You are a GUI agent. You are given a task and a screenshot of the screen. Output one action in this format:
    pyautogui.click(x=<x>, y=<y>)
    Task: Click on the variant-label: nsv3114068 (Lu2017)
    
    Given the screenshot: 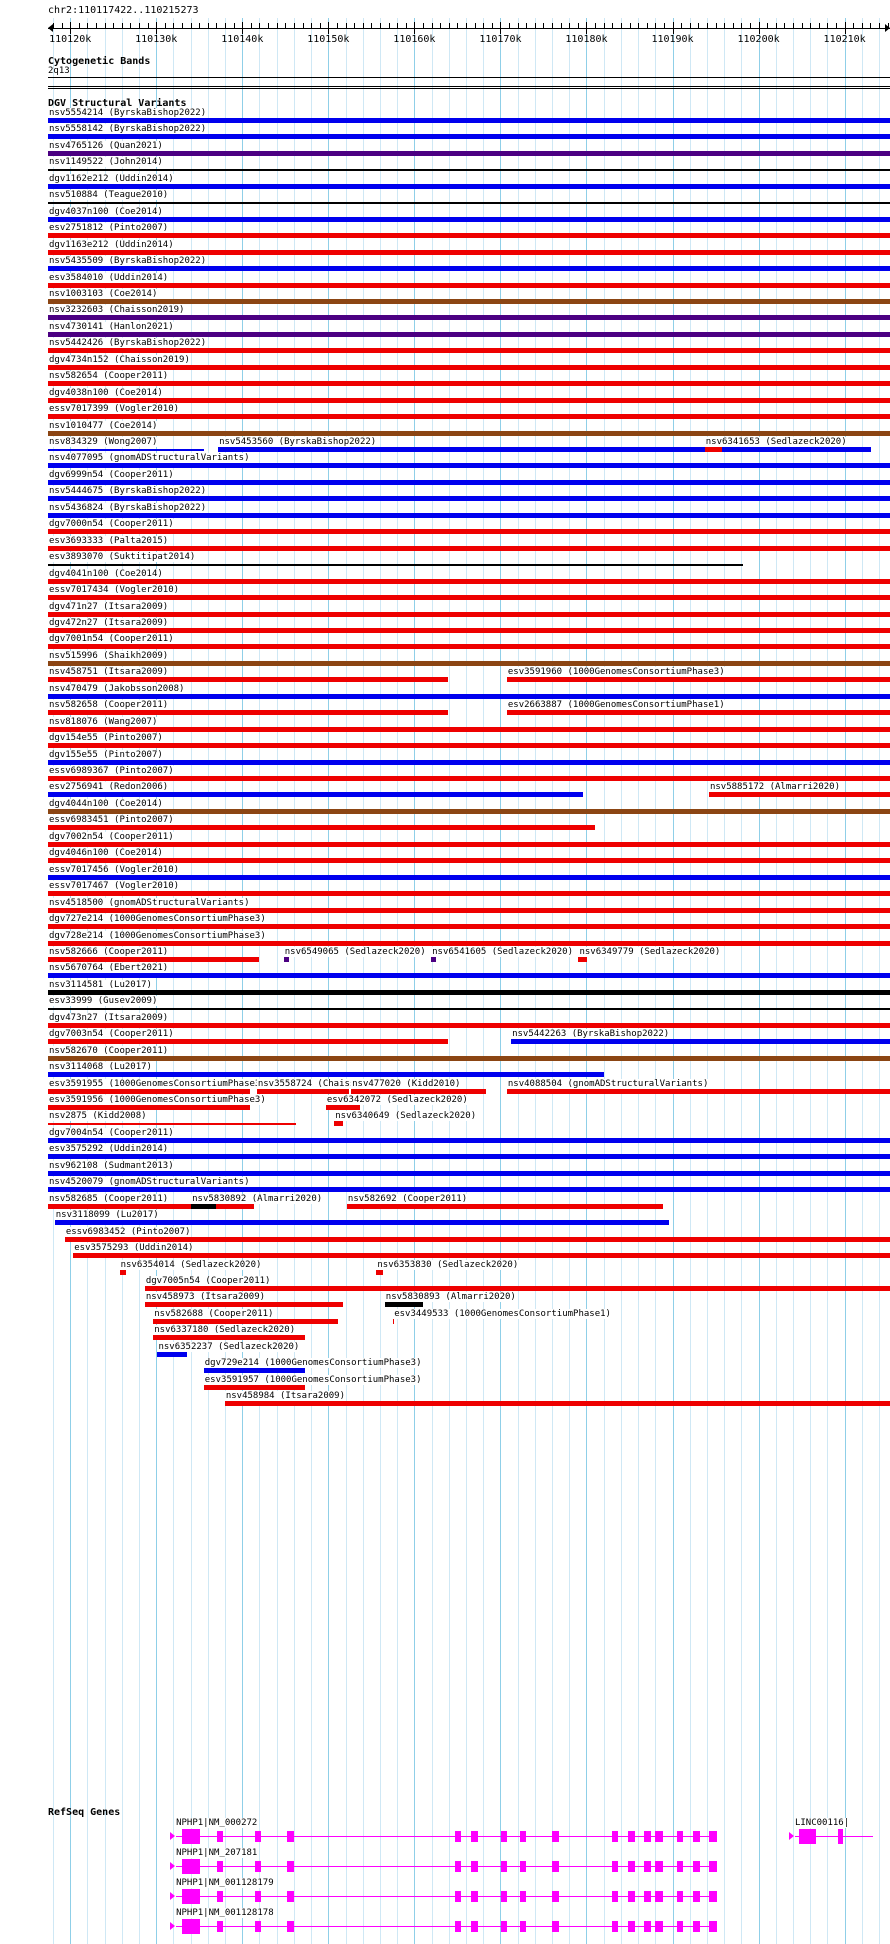 What is the action you would take?
    pyautogui.click(x=100, y=1067)
    